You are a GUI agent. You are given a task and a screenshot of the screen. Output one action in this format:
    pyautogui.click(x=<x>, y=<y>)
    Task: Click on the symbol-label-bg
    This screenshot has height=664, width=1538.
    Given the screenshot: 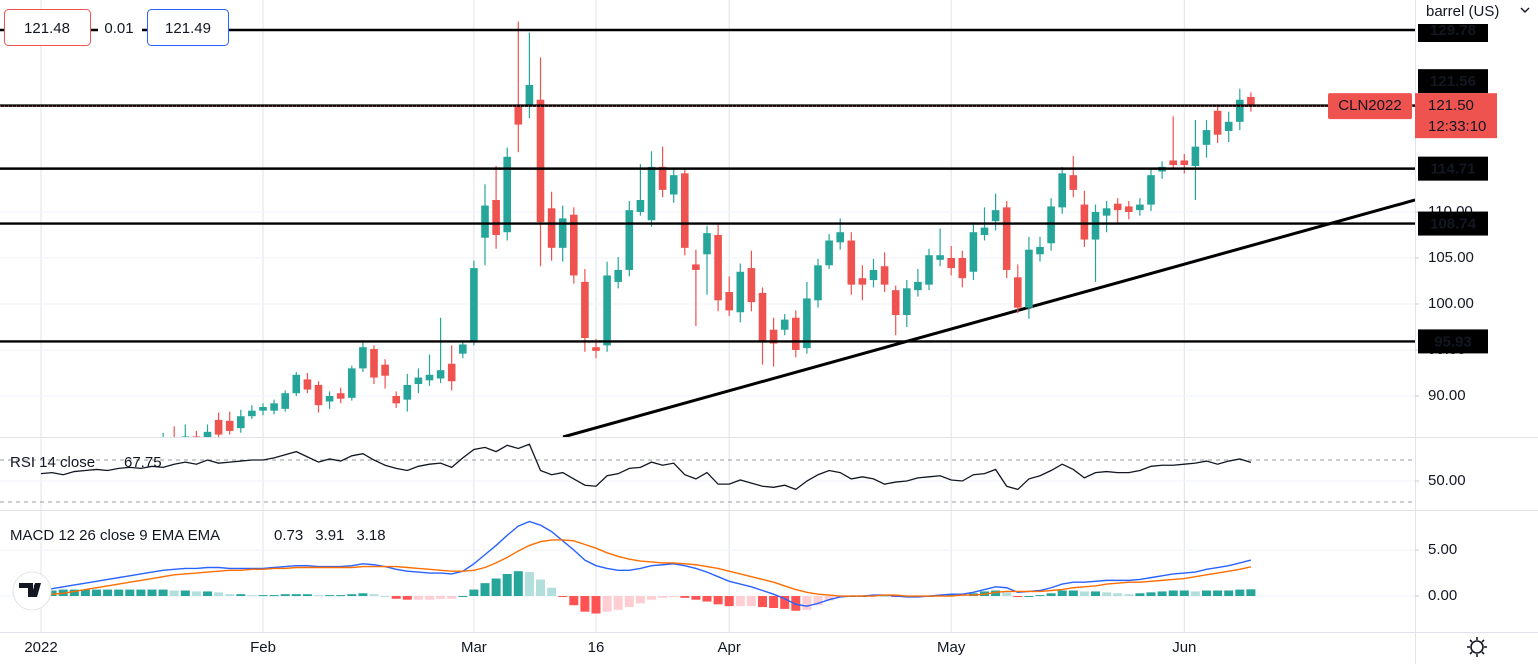 What is the action you would take?
    pyautogui.click(x=1370, y=106)
    